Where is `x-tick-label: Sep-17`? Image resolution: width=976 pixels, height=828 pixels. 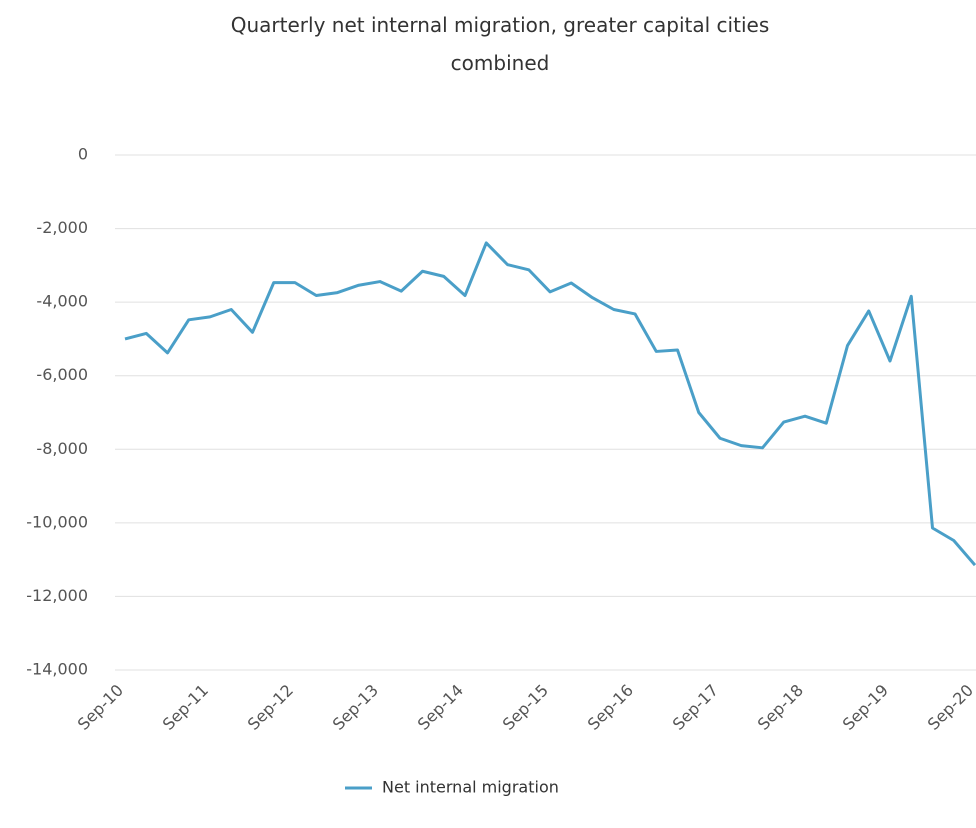
x-tick-label: Sep-17 is located at coordinates (695, 707).